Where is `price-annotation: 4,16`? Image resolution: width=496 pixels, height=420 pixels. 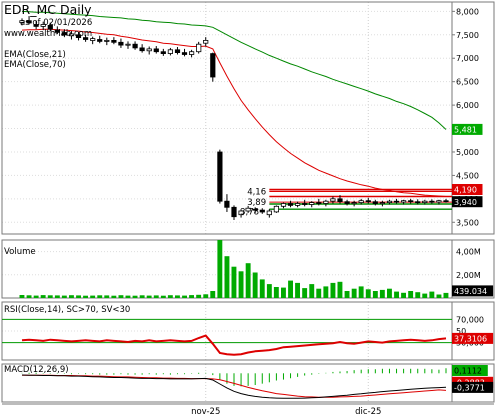 price-annotation: 4,16 is located at coordinates (256, 192).